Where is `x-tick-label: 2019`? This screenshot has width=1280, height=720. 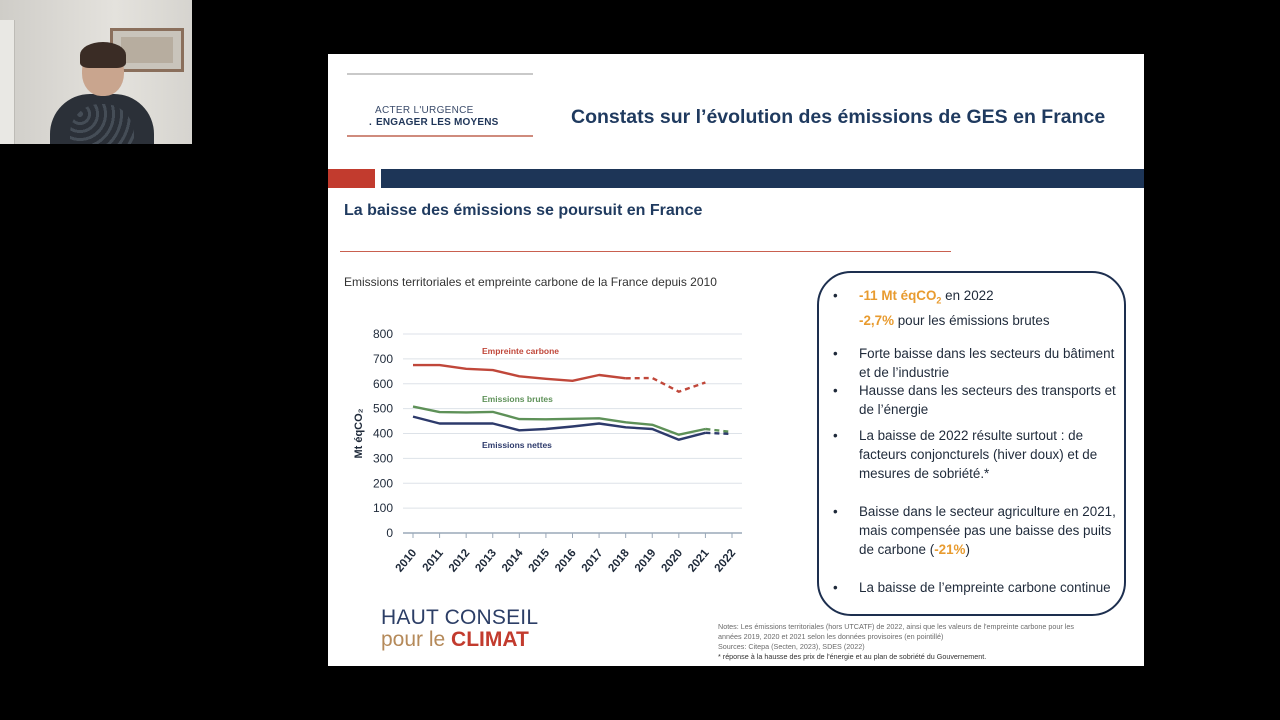
x-tick-label: 2019 is located at coordinates (646, 560).